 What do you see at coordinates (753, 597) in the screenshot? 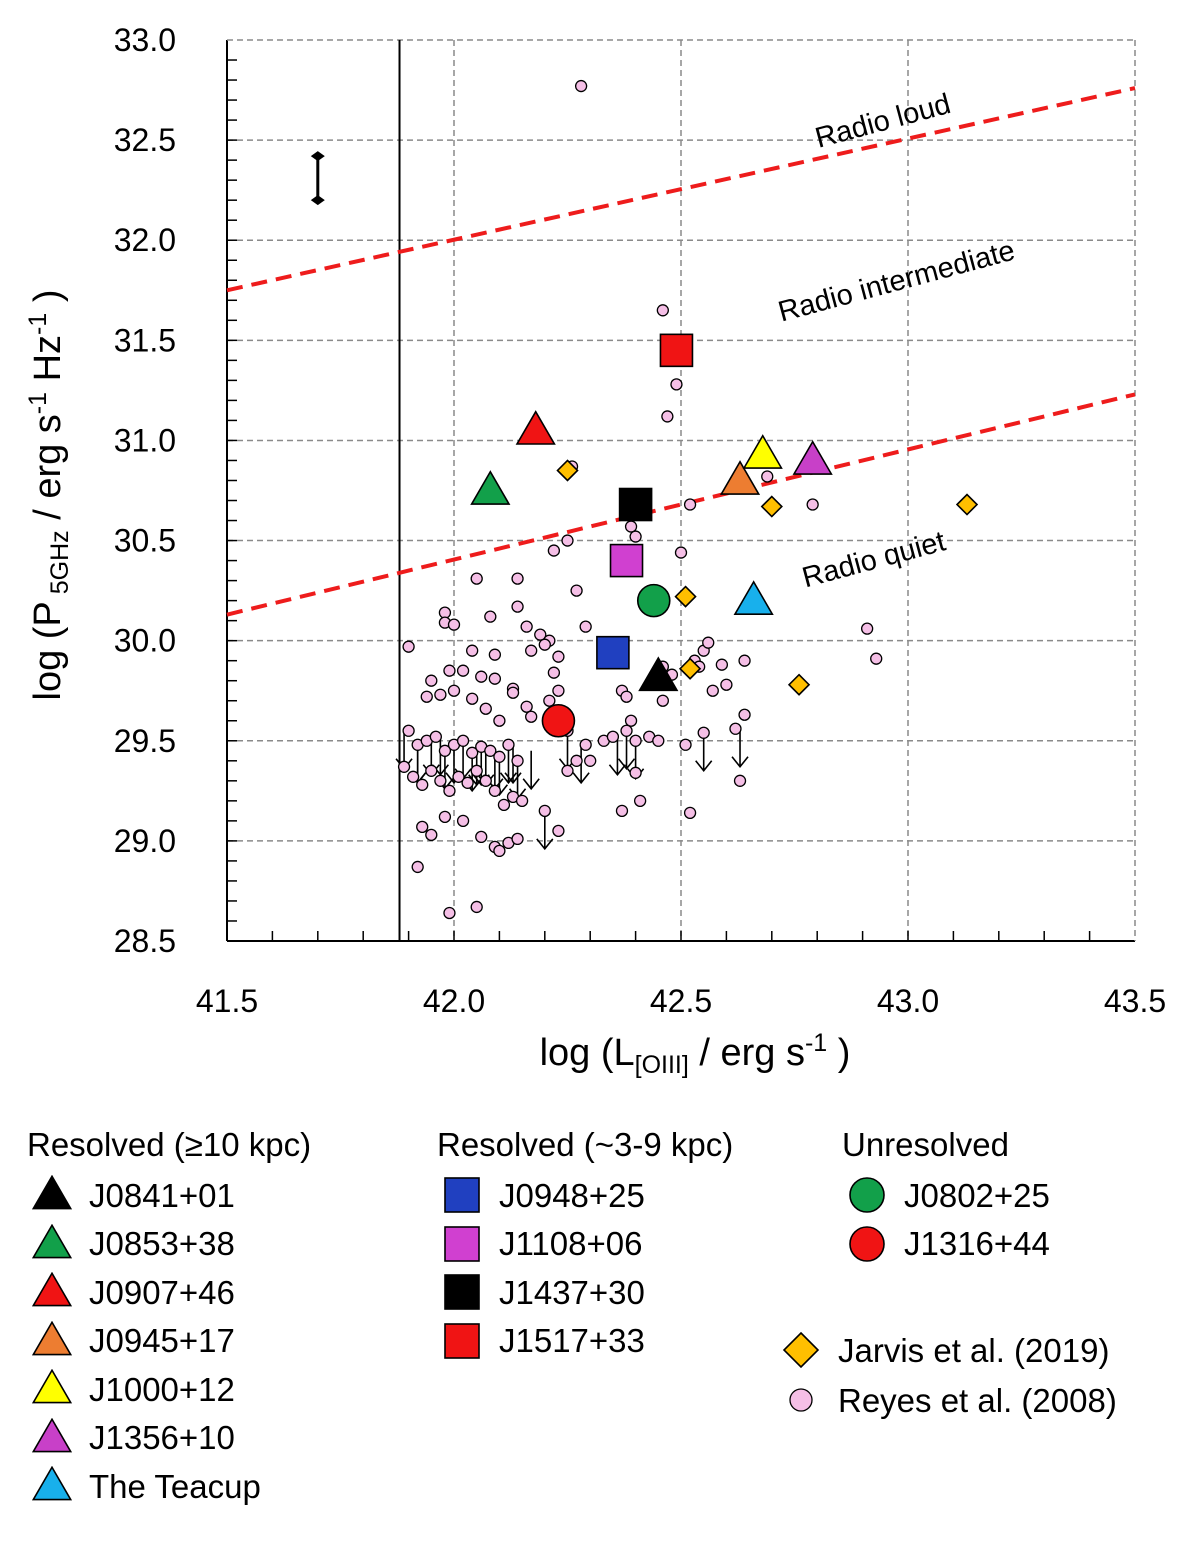
I see `point-the-teacup` at bounding box center [753, 597].